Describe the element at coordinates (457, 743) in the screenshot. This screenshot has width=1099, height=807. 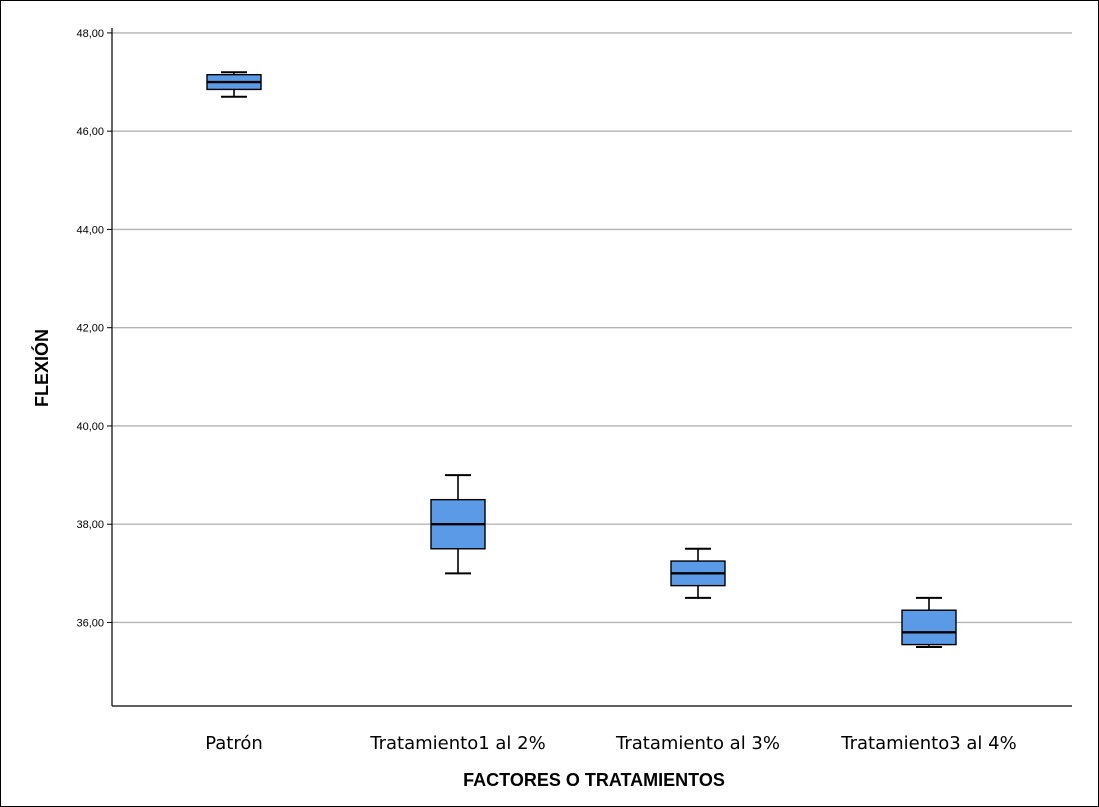
I see `x-category-label: Tratamiento1 al 2%` at that location.